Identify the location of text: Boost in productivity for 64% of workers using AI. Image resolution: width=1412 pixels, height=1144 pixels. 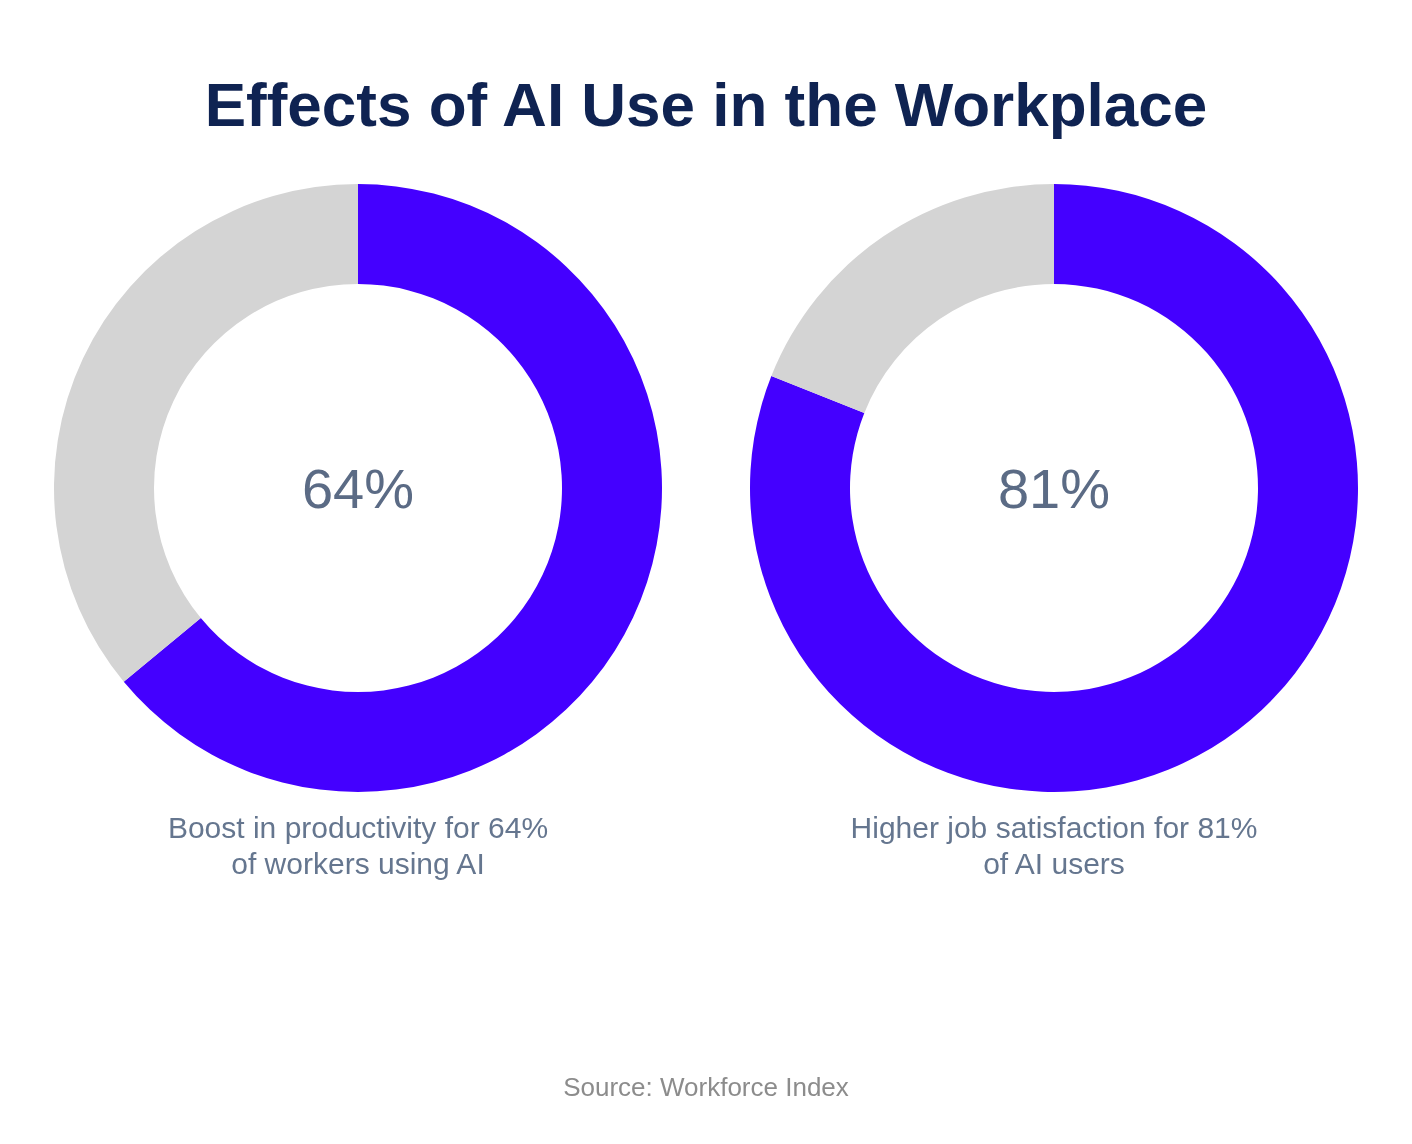
(358, 846).